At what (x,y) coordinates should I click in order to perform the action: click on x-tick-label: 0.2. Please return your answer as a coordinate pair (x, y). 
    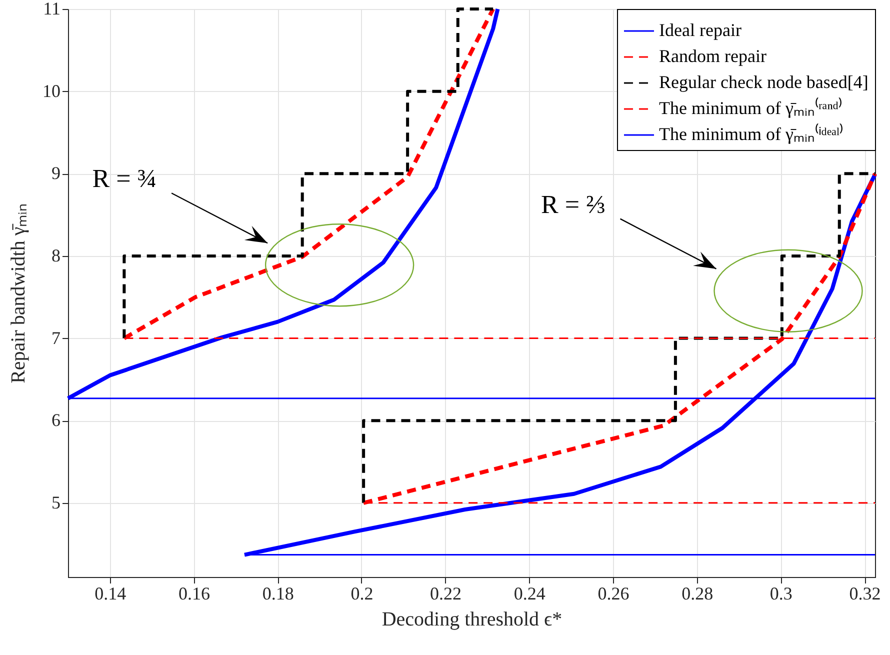
    Looking at the image, I should click on (362, 594).